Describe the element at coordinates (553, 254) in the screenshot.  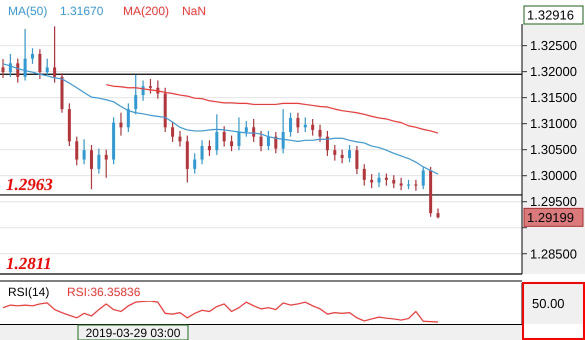
I see `y-tick-label: 1.28500` at that location.